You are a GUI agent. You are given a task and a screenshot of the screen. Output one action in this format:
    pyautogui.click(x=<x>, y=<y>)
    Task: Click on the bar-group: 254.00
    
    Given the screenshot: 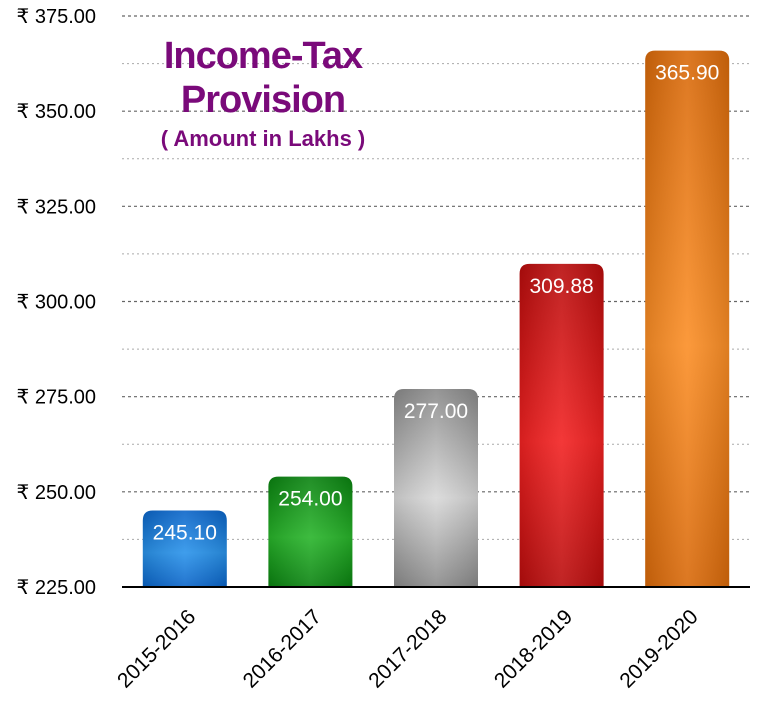 What is the action you would take?
    pyautogui.click(x=310, y=531)
    